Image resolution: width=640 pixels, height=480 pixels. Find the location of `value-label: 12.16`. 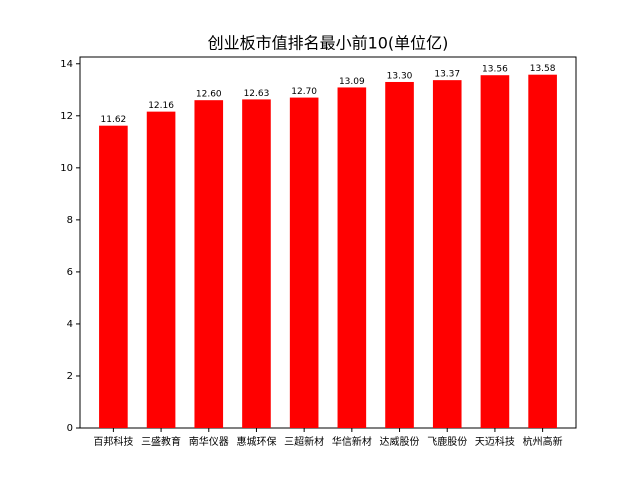

value-label: 12.16 is located at coordinates (161, 106).